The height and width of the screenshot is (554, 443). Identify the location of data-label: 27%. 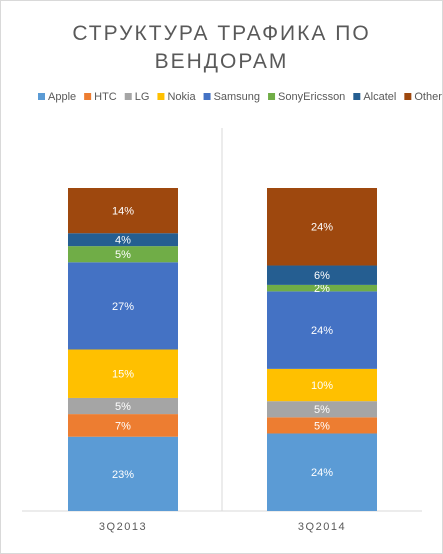
(123, 307).